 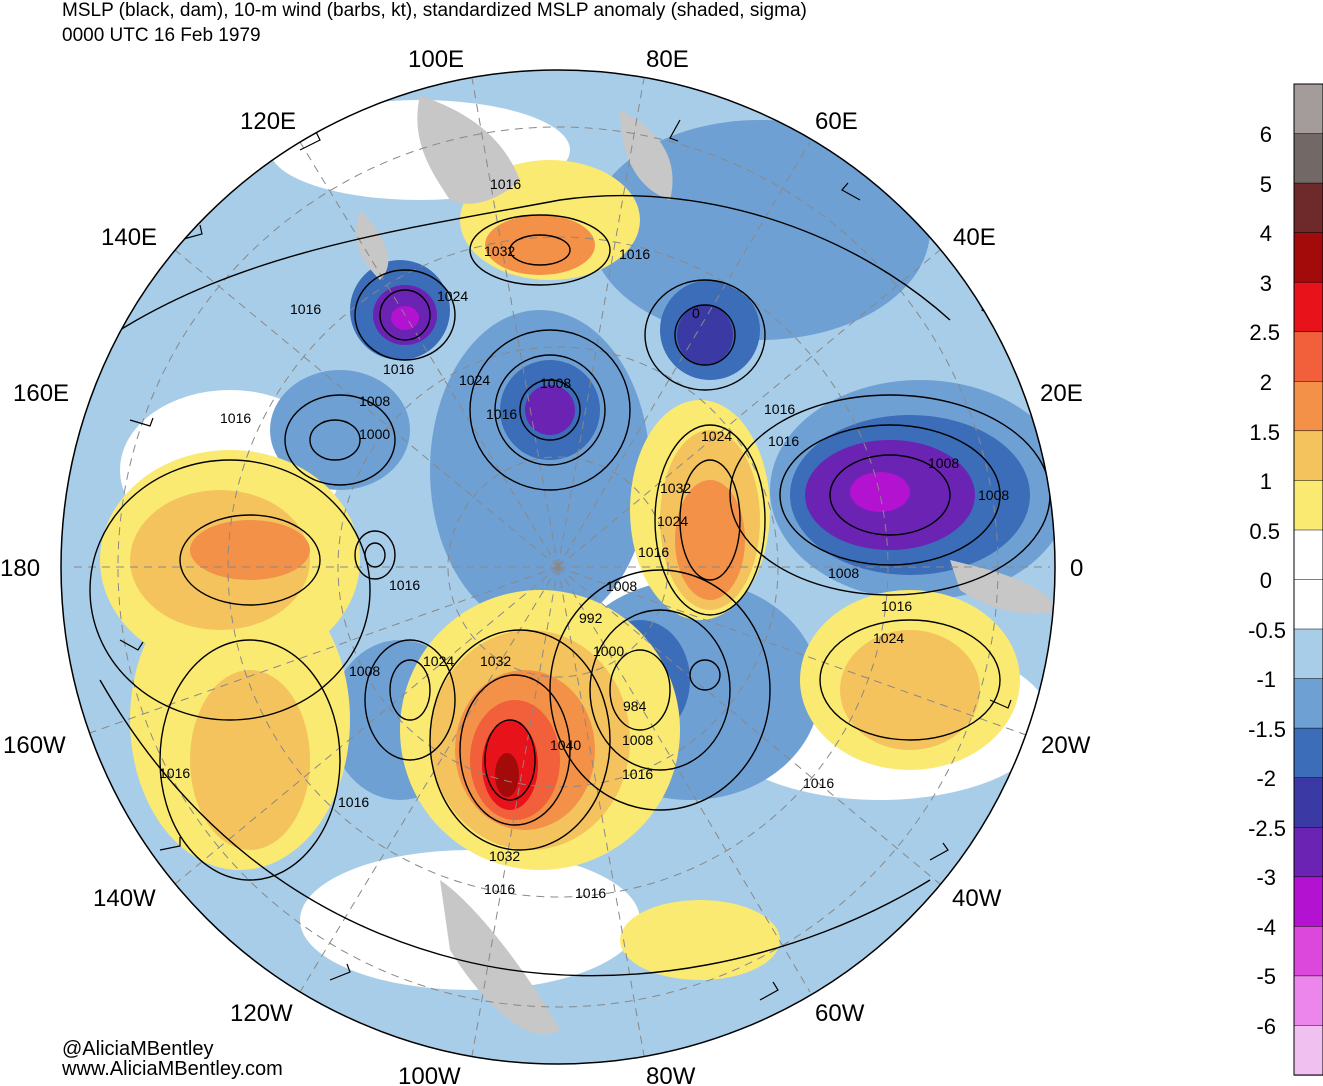 What do you see at coordinates (1266, 481) in the screenshot?
I see `colorbar-label: 1` at bounding box center [1266, 481].